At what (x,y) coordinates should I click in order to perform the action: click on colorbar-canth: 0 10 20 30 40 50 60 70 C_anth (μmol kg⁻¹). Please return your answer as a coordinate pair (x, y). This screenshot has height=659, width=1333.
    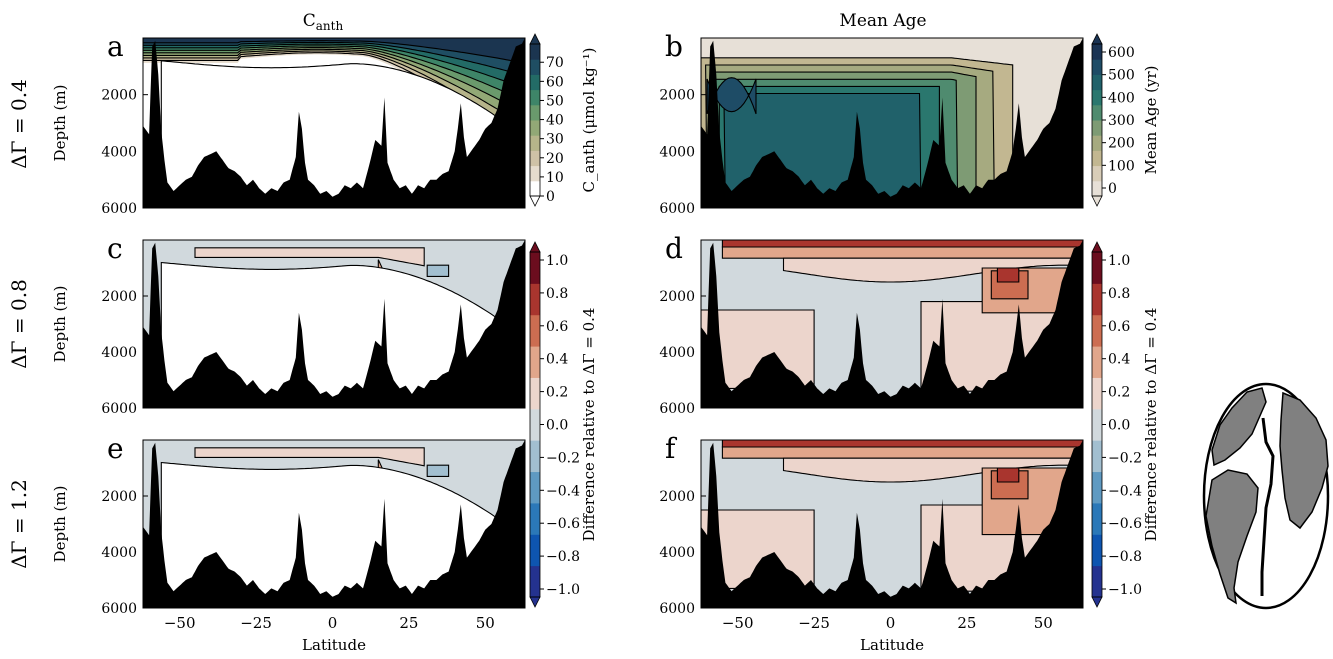
    Looking at the image, I should click on (563, 120).